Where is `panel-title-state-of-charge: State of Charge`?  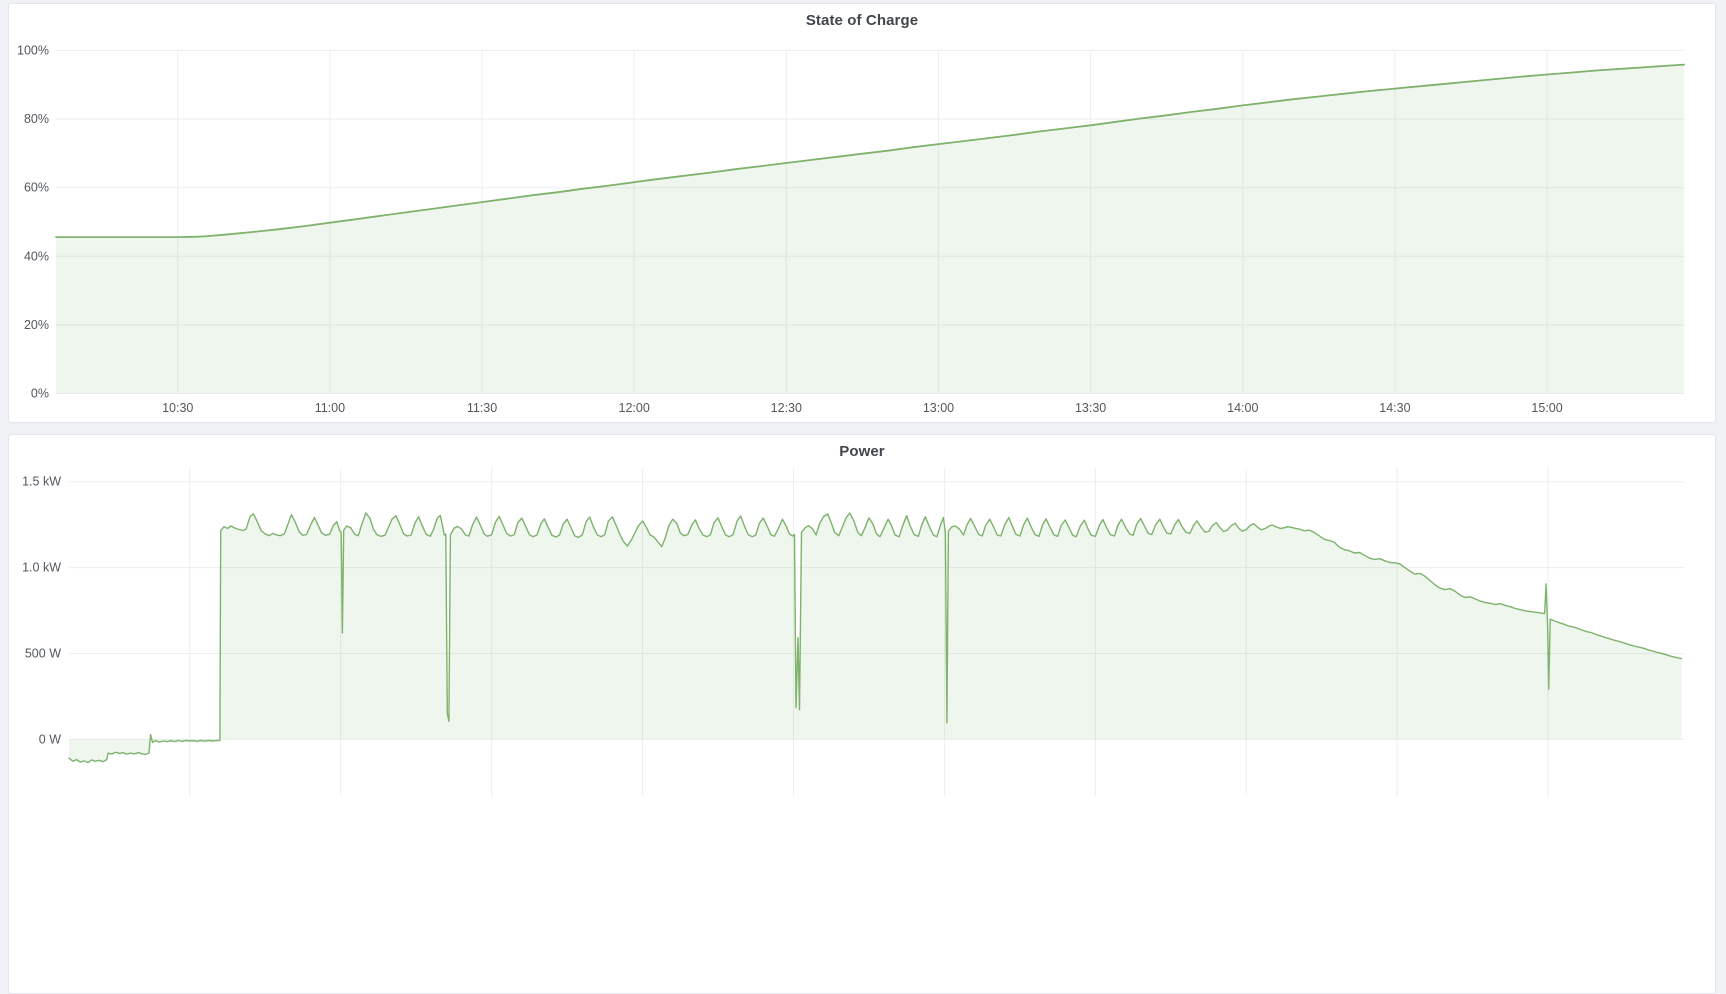 panel-title-state-of-charge: State of Charge is located at coordinates (862, 20).